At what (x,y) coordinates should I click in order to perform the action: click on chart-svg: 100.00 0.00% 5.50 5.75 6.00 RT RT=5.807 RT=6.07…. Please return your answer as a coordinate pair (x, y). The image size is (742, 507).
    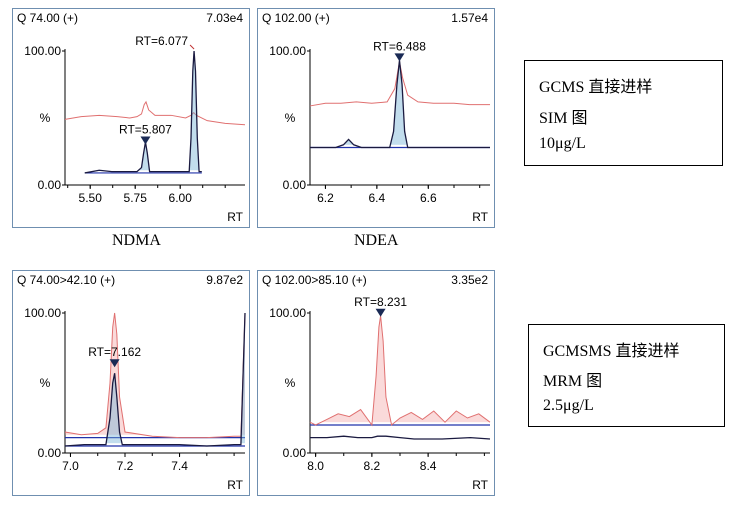
    Looking at the image, I should click on (135, 129).